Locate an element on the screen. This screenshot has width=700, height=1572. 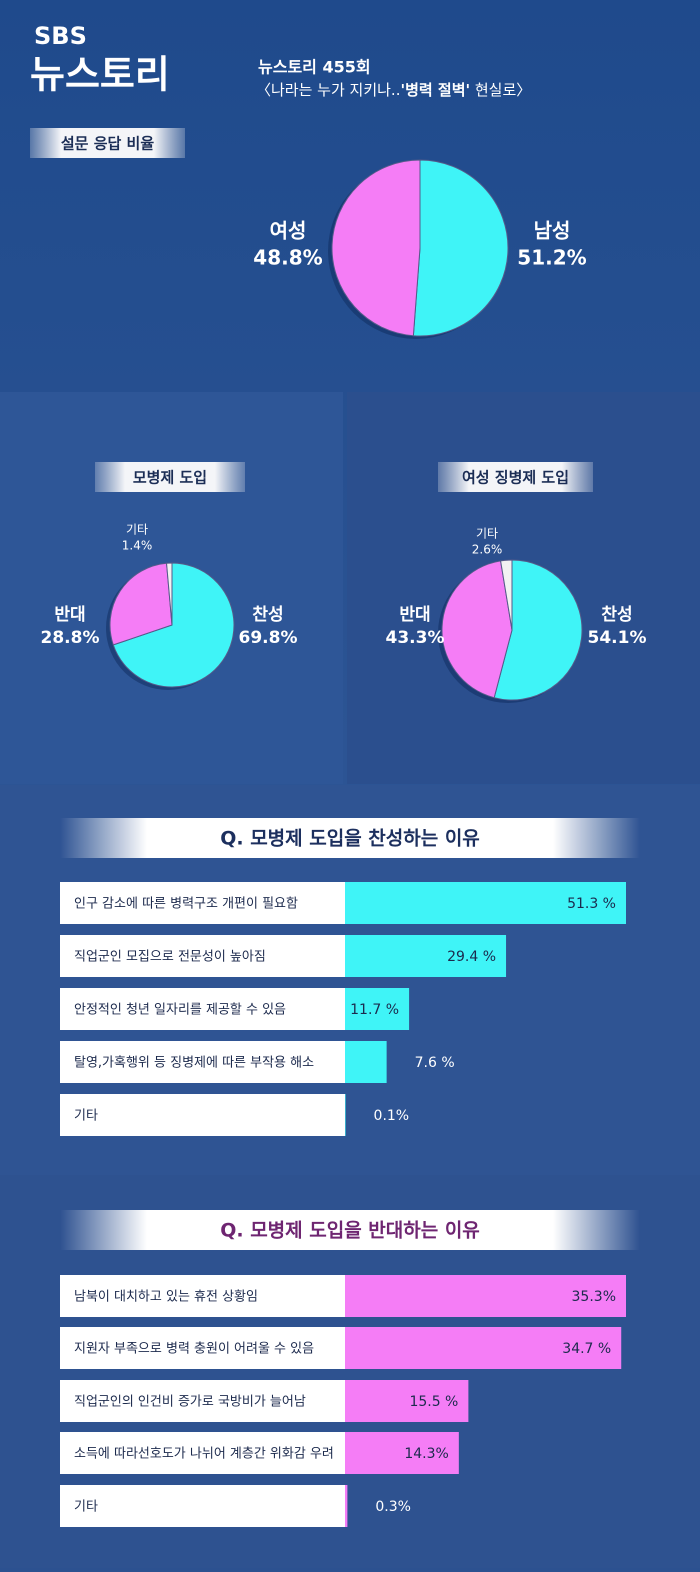
slice-value: 28.8% is located at coordinates (70, 638).